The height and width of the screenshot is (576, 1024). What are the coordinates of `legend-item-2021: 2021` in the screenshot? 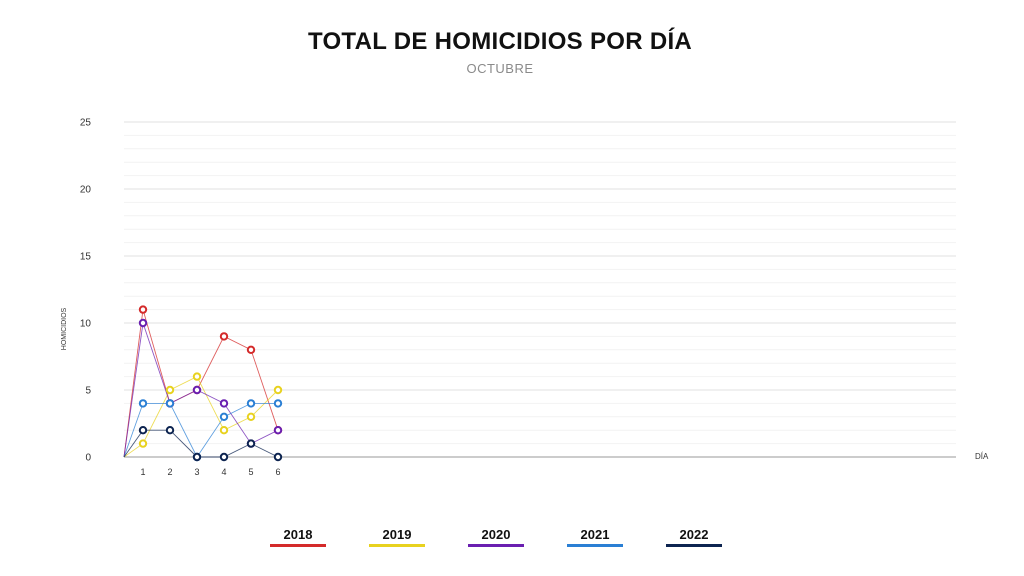 It's located at (595, 537).